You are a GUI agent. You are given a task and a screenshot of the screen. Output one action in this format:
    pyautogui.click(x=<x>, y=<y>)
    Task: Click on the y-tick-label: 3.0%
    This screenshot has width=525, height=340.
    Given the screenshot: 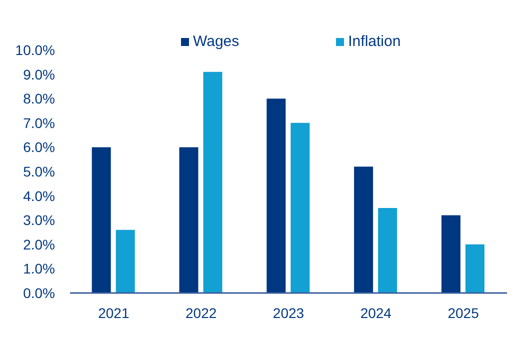 What is the action you would take?
    pyautogui.click(x=39, y=220)
    